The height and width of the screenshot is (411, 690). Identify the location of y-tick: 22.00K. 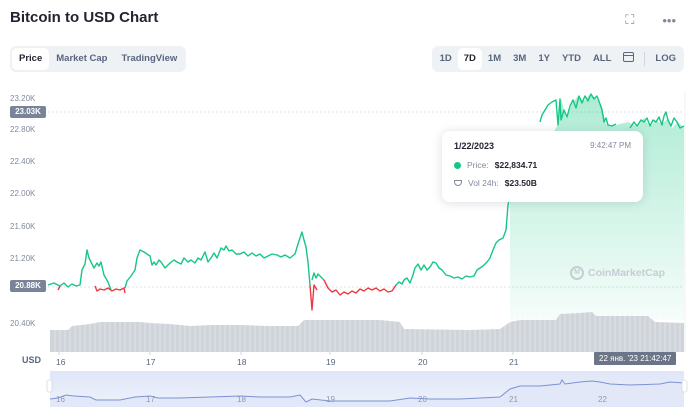
(23, 193).